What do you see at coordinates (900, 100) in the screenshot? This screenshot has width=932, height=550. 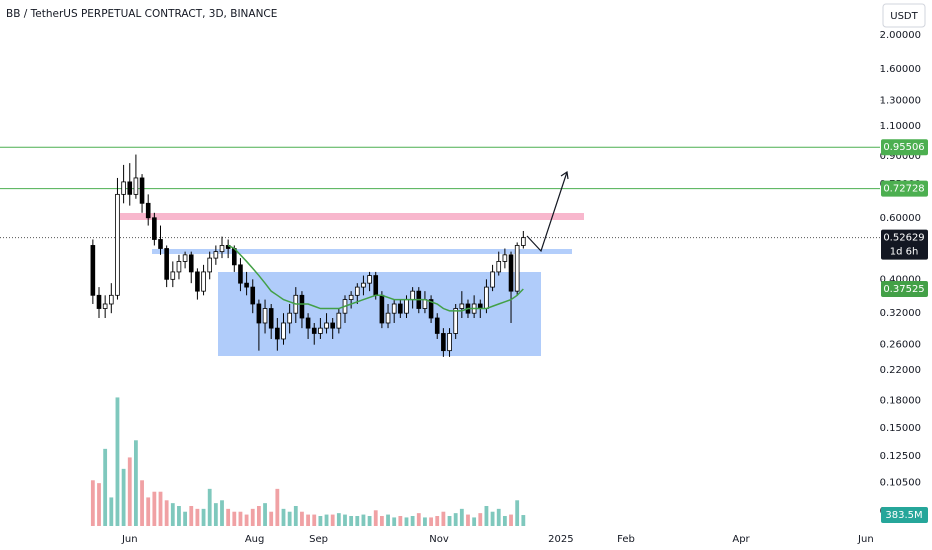 I see `y-tick-label: 1.30000` at bounding box center [900, 100].